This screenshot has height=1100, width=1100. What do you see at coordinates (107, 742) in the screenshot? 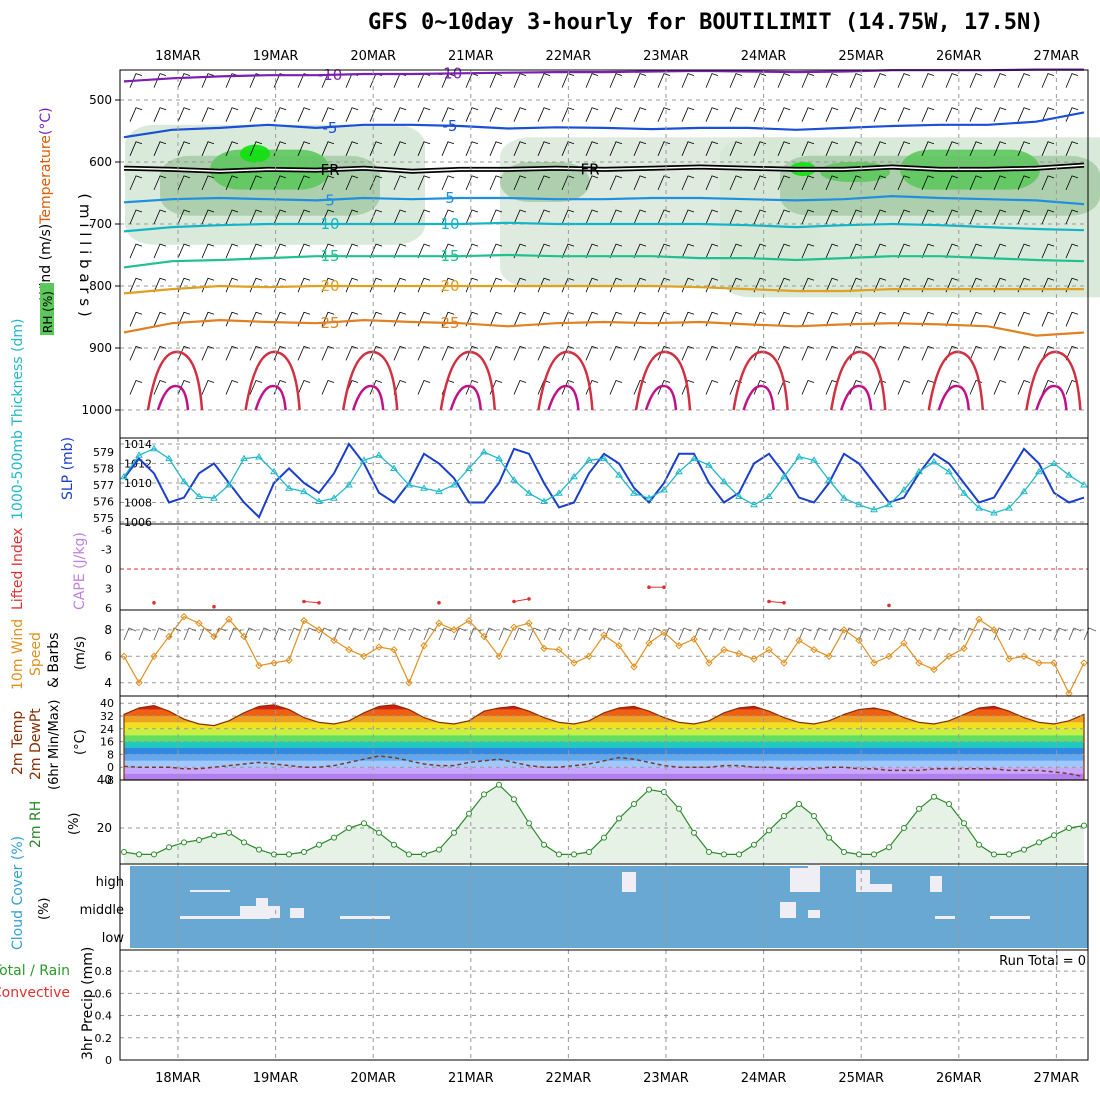
I see `temp-tick-label: 16` at bounding box center [107, 742].